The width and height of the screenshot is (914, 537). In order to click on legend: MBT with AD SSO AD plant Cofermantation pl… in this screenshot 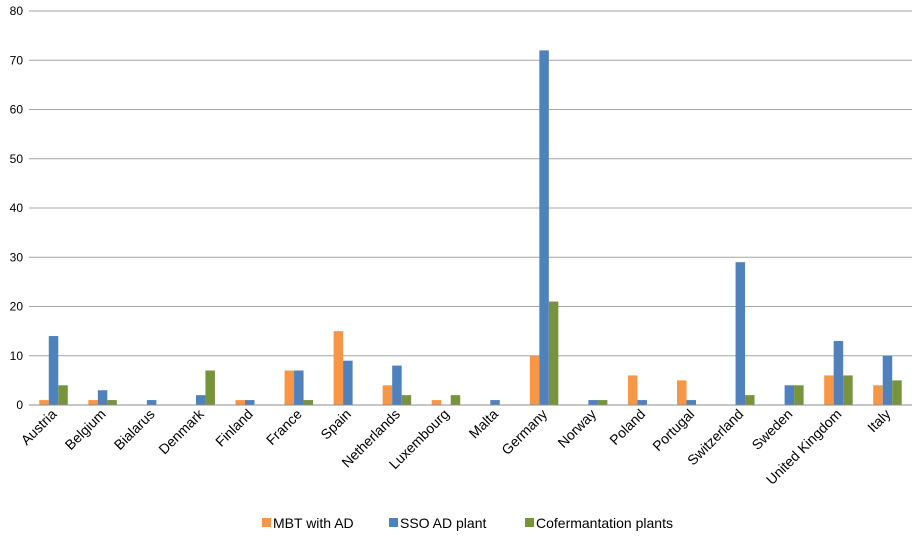, I will do `click(467, 523)`.